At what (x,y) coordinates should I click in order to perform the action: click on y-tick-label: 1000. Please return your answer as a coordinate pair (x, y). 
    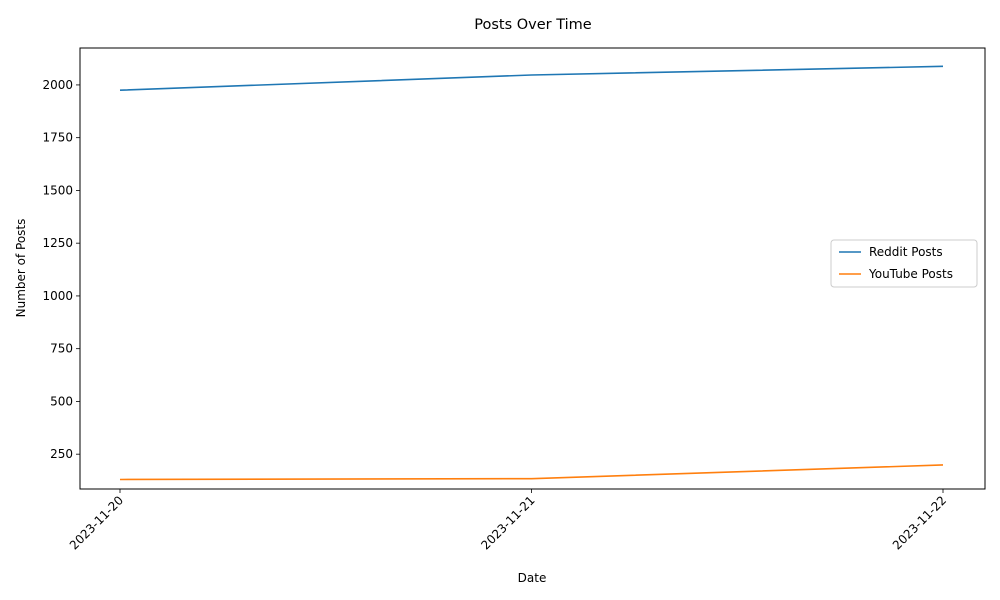
    Looking at the image, I should click on (57, 296).